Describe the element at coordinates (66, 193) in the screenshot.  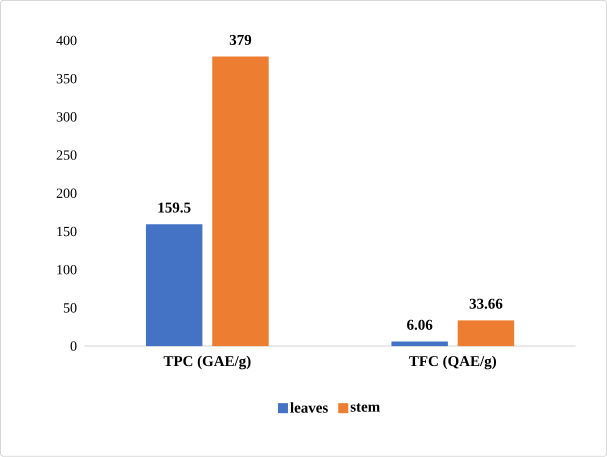
I see `y-tick-label: 200` at that location.